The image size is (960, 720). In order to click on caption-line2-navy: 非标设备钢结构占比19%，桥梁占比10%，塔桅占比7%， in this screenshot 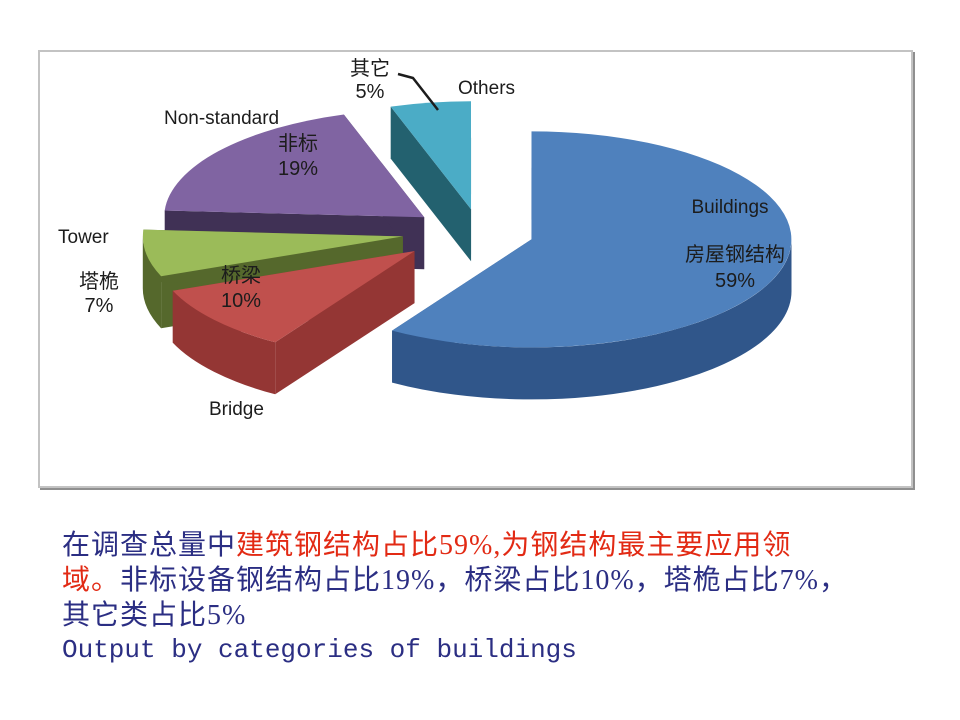, I will do `click(484, 580)`.